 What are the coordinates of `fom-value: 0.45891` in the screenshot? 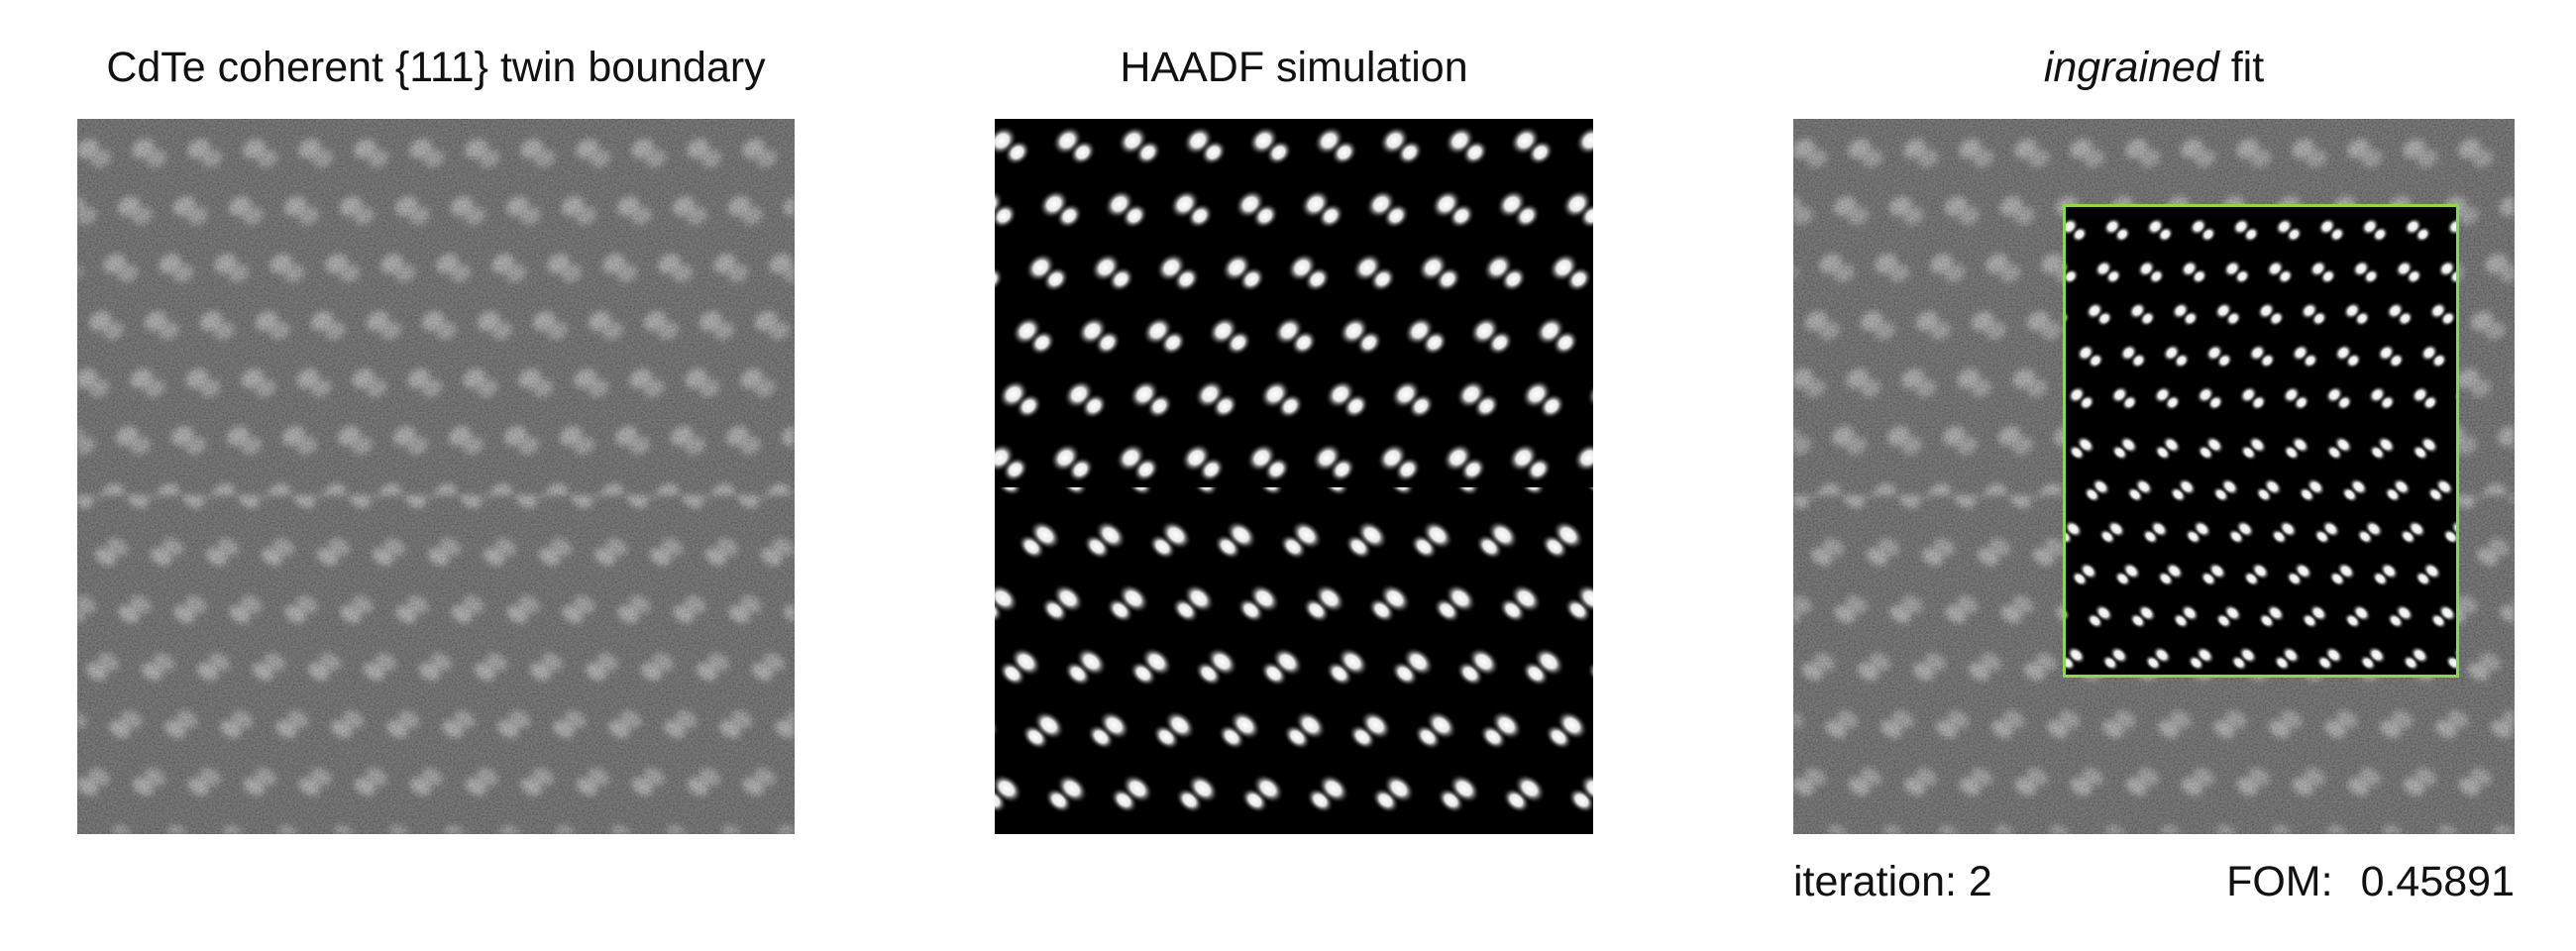 It's located at (2437, 881).